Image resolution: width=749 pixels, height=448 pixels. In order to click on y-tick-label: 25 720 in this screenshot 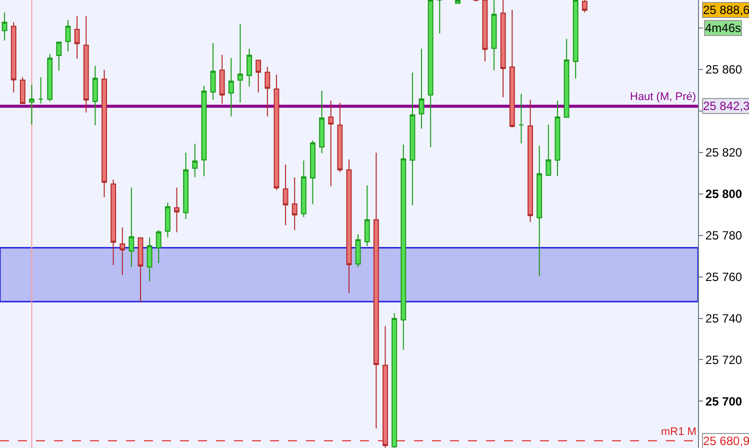, I will do `click(723, 359)`.